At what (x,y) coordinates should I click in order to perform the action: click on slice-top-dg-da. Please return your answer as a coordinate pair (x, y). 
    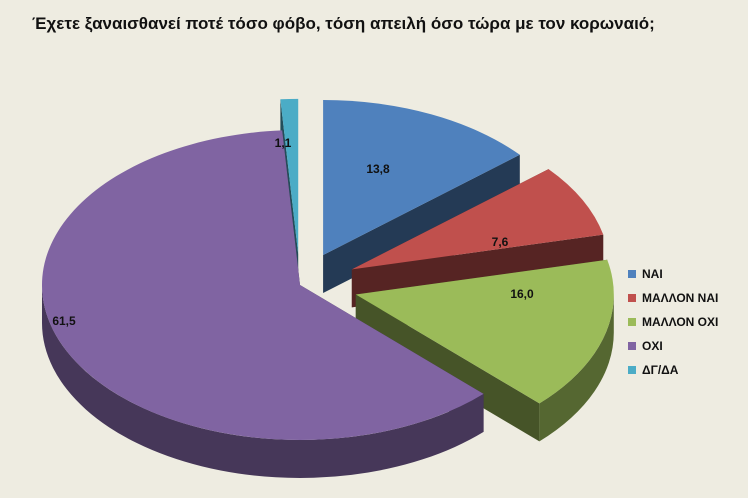
    Looking at the image, I should click on (289, 176).